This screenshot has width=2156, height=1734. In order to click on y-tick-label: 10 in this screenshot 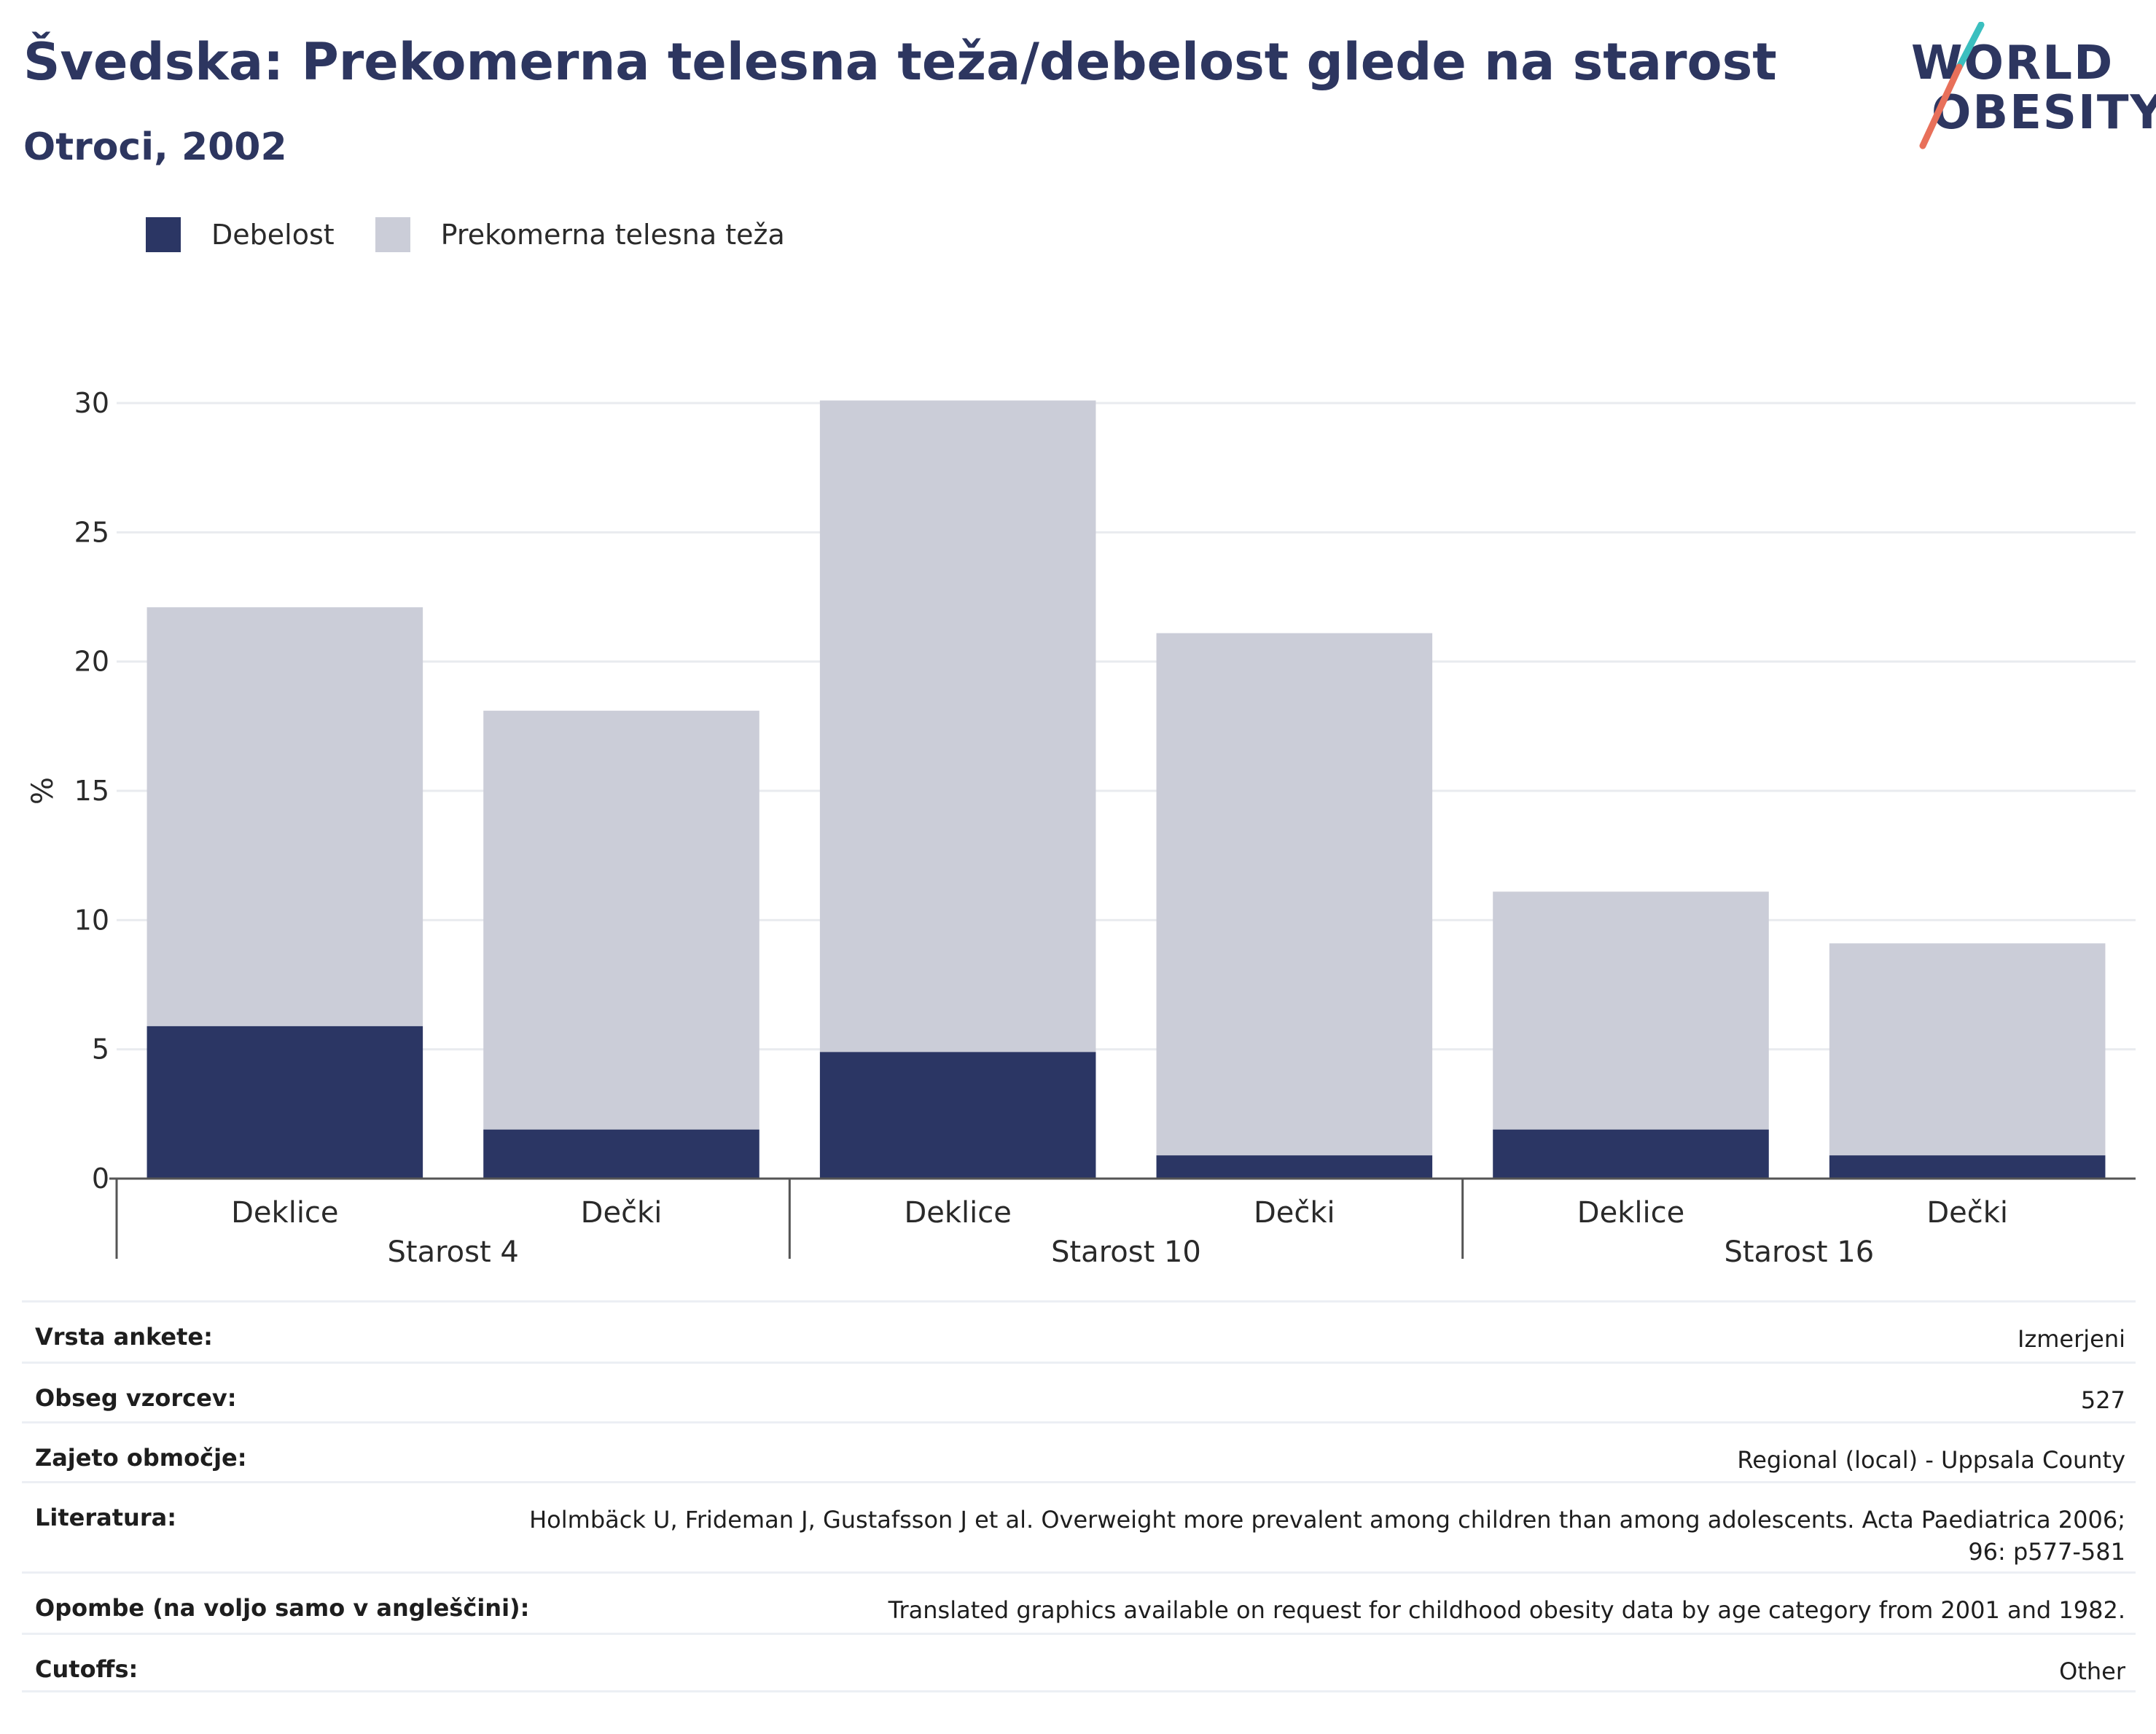, I will do `click(92, 920)`.